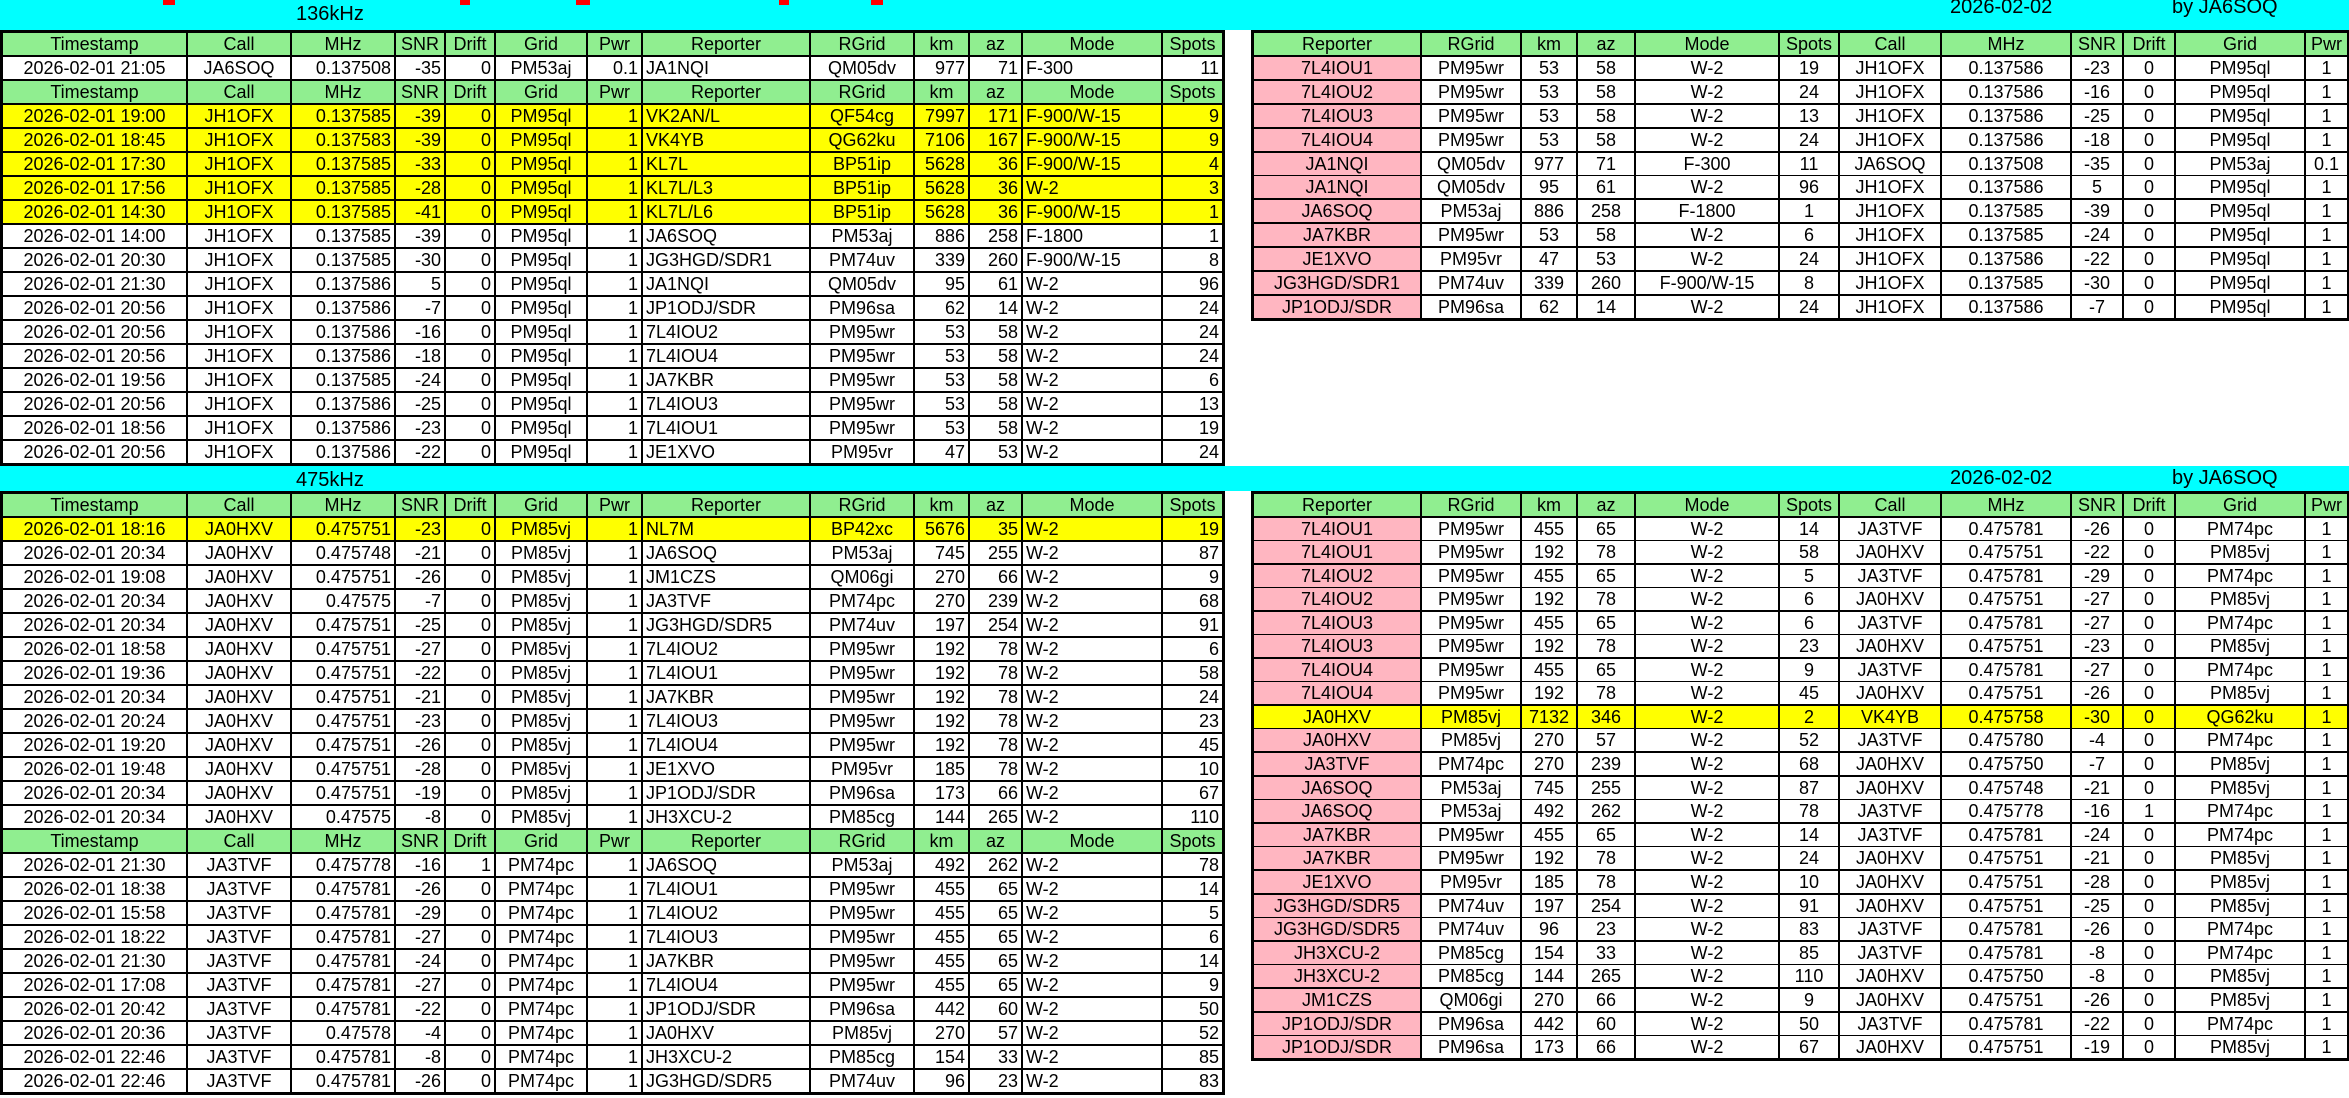  I want to click on cell: 171, so click(996, 117).